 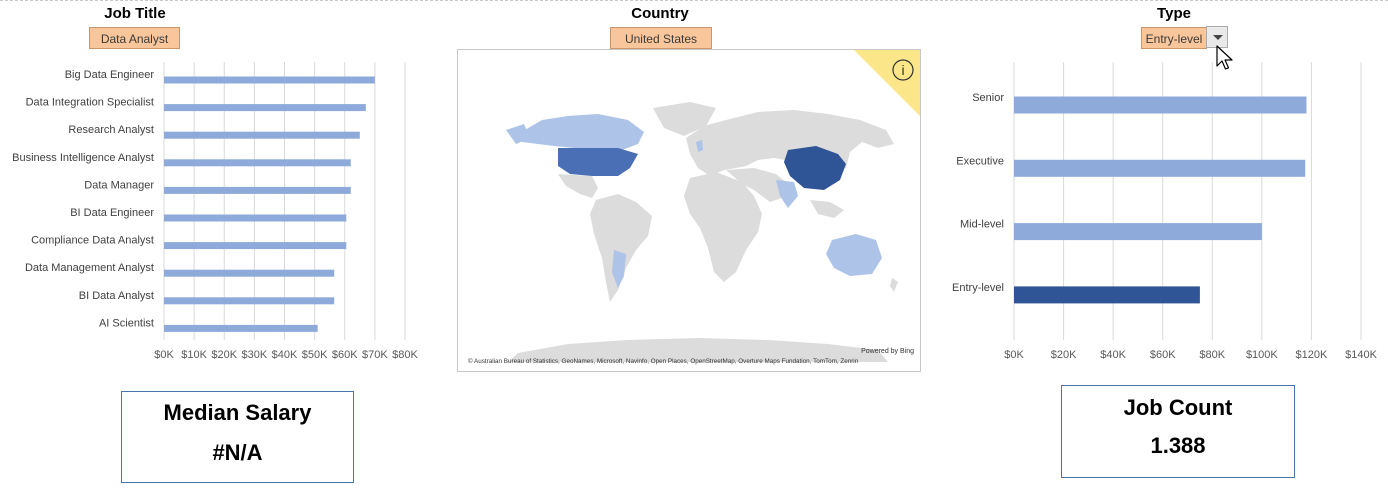 What do you see at coordinates (111, 130) in the screenshot?
I see `category-label: Research Analyst` at bounding box center [111, 130].